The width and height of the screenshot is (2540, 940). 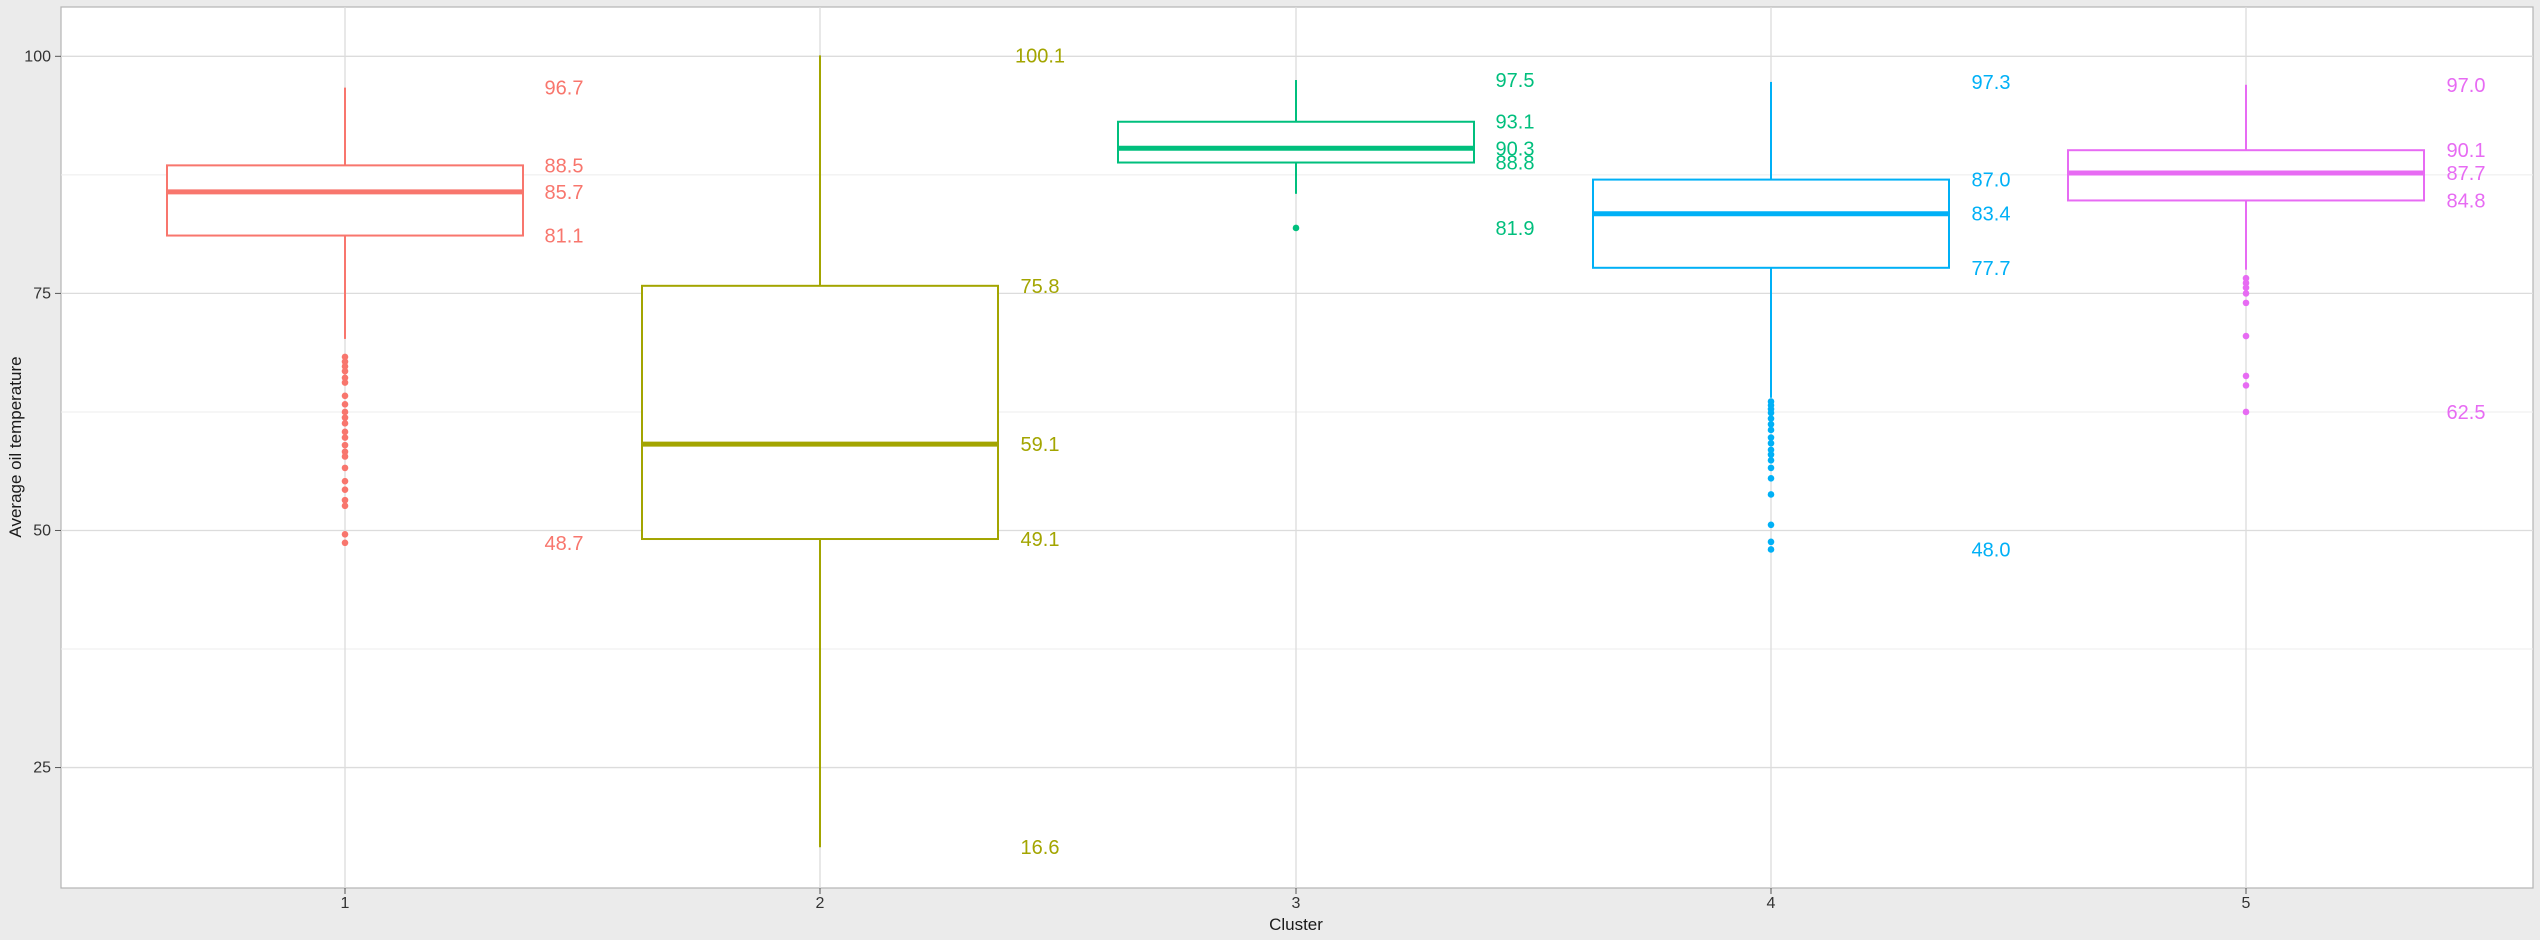 I want to click on value-label: 16.6, so click(x=1040, y=848).